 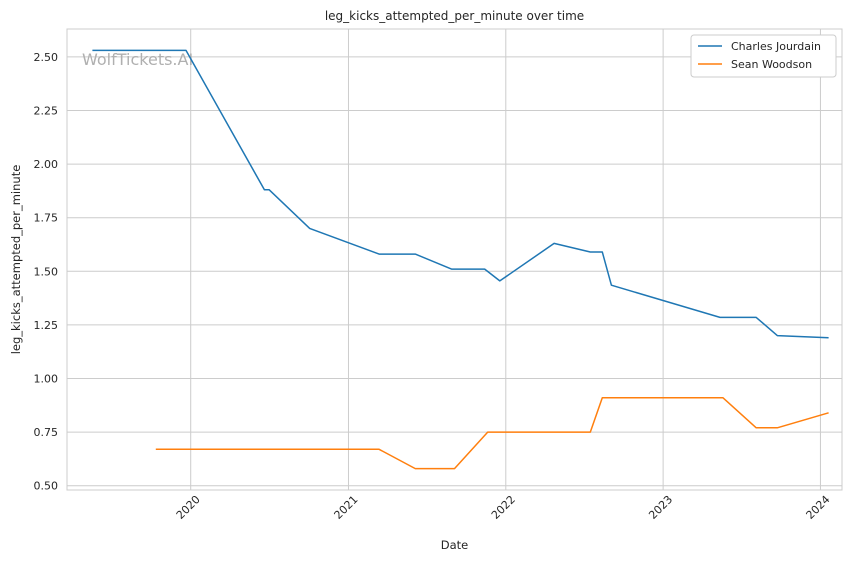 I want to click on y-tick-label: 0.50, so click(x=46, y=486).